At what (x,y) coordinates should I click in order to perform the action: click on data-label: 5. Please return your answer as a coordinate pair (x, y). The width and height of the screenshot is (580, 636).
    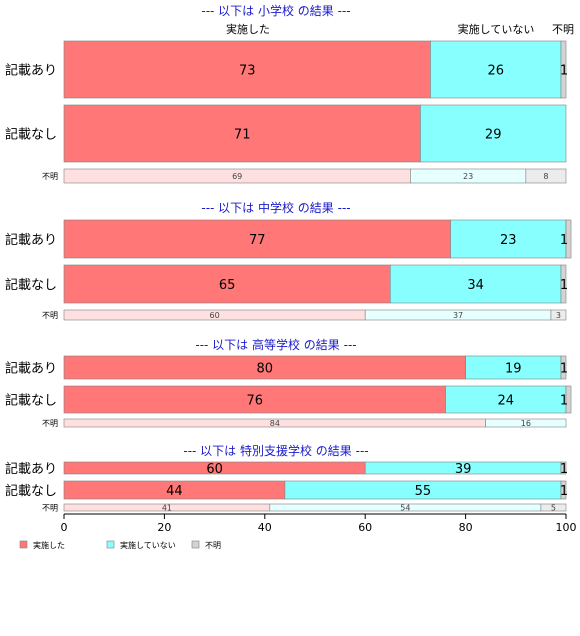
    Looking at the image, I should click on (553, 508).